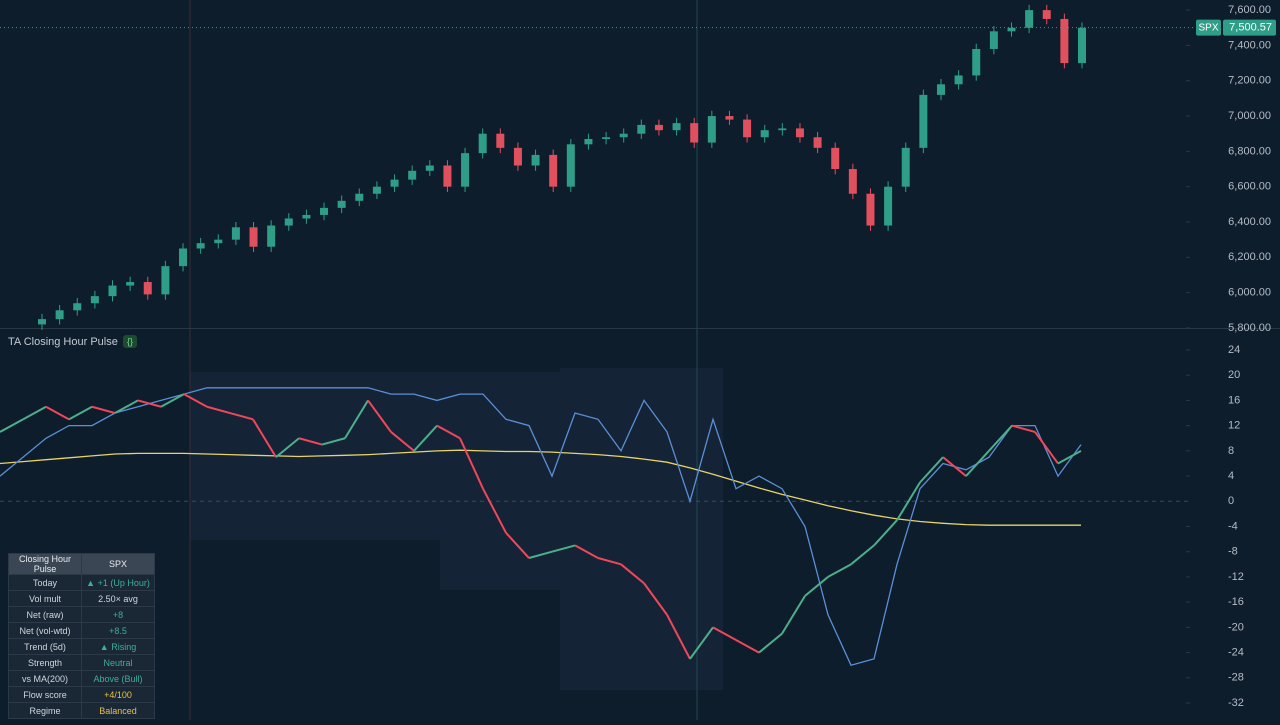 The image size is (1280, 725). Describe the element at coordinates (1249, 45) in the screenshot. I see `y-tick-label: 7,400.00` at that location.